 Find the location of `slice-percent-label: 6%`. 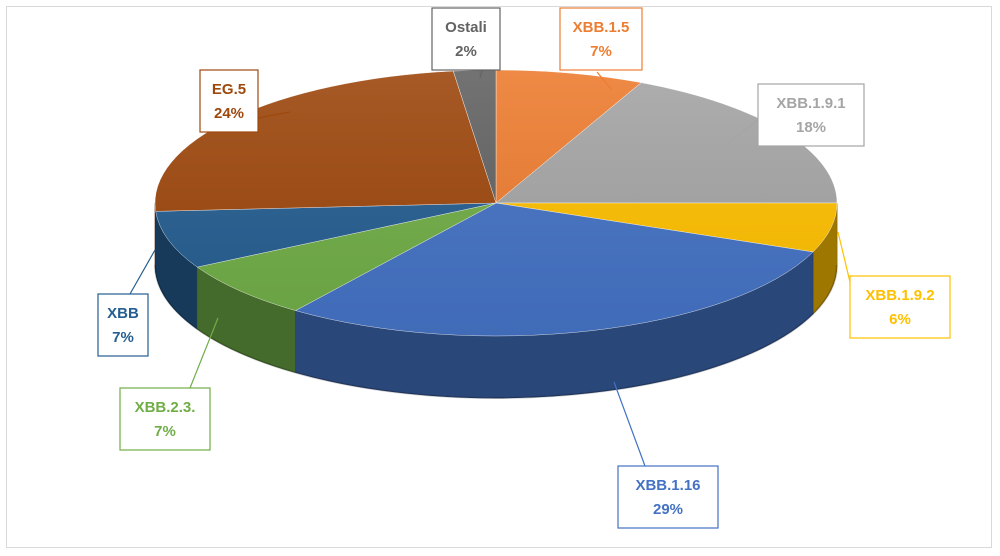

slice-percent-label: 6% is located at coordinates (900, 319).